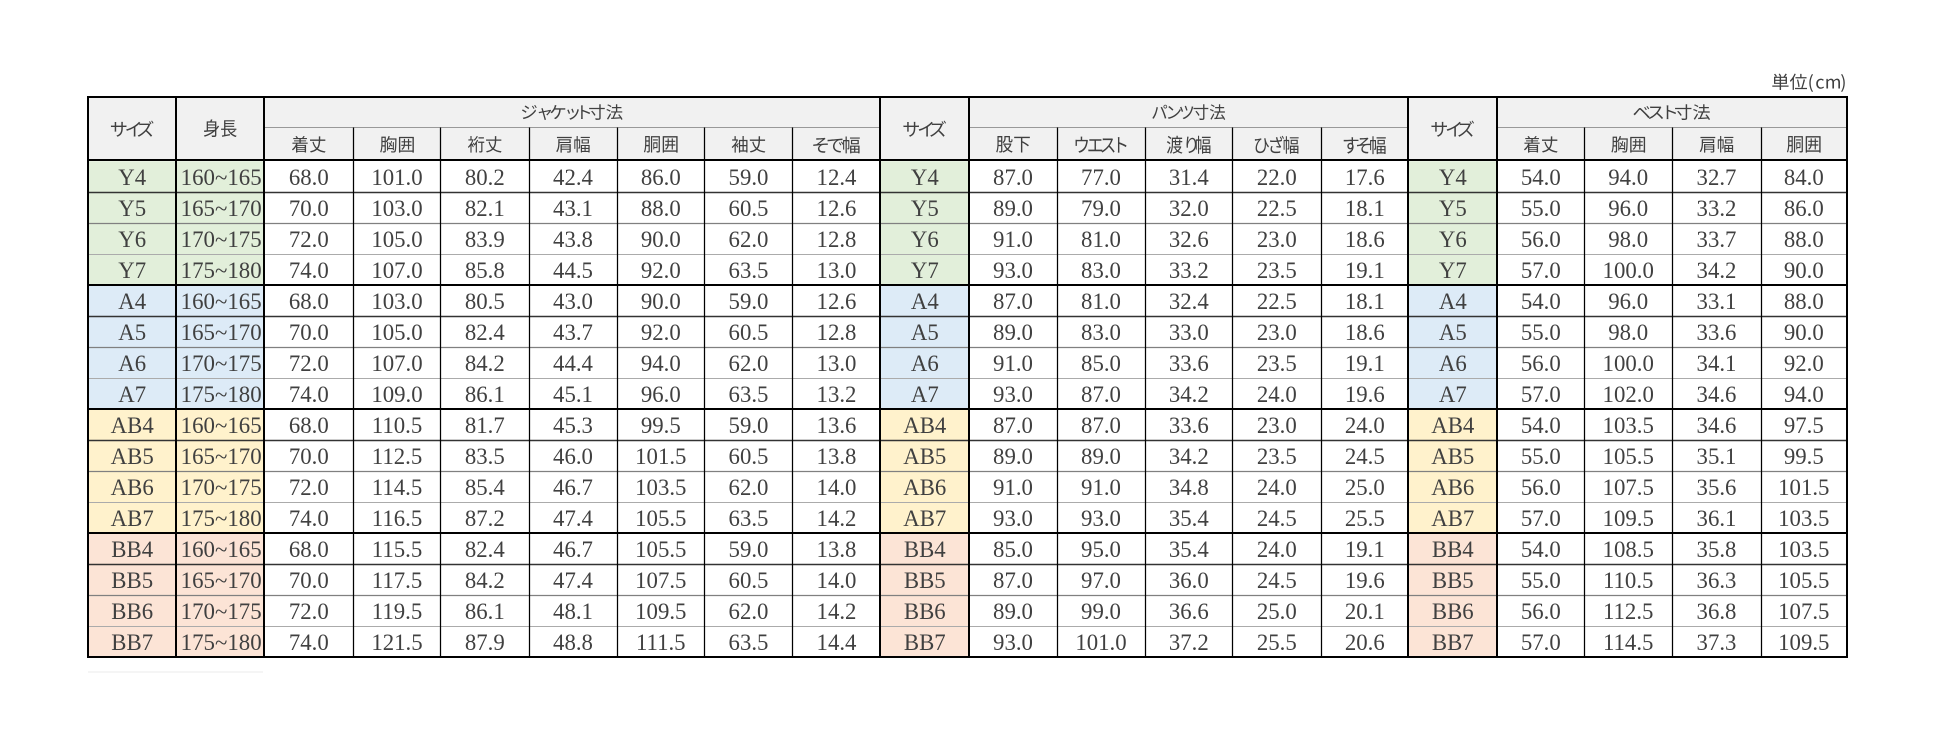  What do you see at coordinates (1717, 177) in the screenshot?
I see `svg-text: 32.7` at bounding box center [1717, 177].